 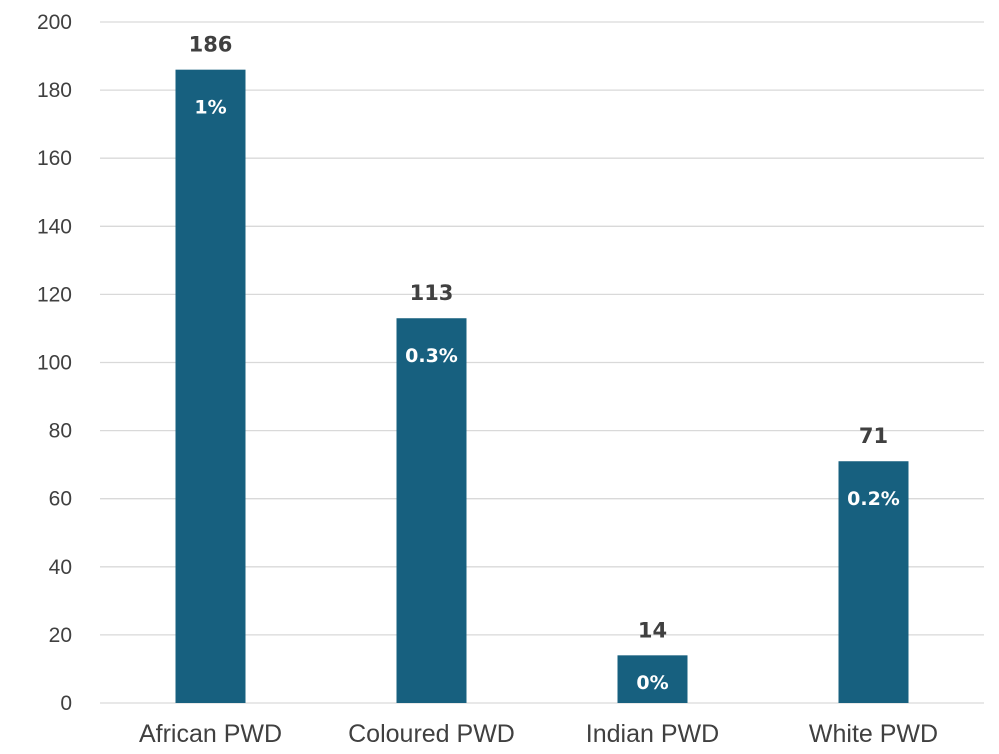 What do you see at coordinates (60, 567) in the screenshot?
I see `y-tick-label: 40` at bounding box center [60, 567].